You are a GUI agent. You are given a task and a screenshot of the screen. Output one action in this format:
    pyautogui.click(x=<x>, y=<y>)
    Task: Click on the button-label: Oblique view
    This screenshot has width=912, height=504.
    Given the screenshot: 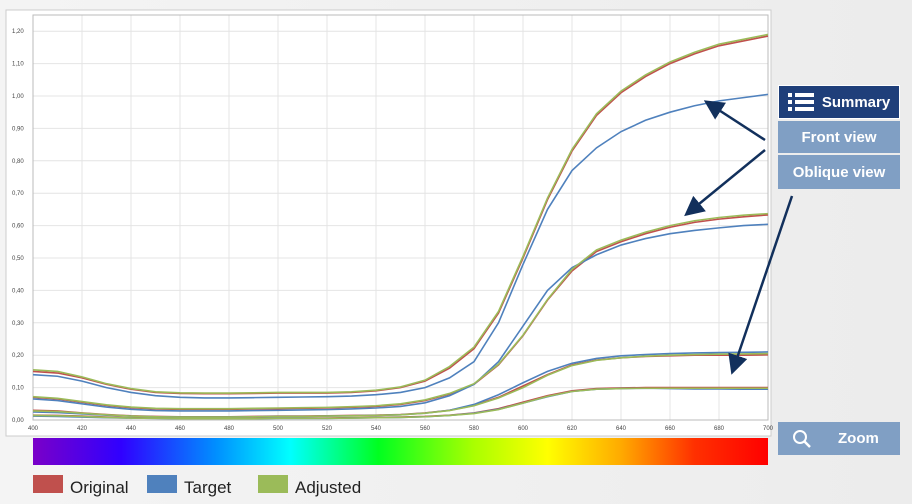 What is the action you would take?
    pyautogui.click(x=839, y=172)
    